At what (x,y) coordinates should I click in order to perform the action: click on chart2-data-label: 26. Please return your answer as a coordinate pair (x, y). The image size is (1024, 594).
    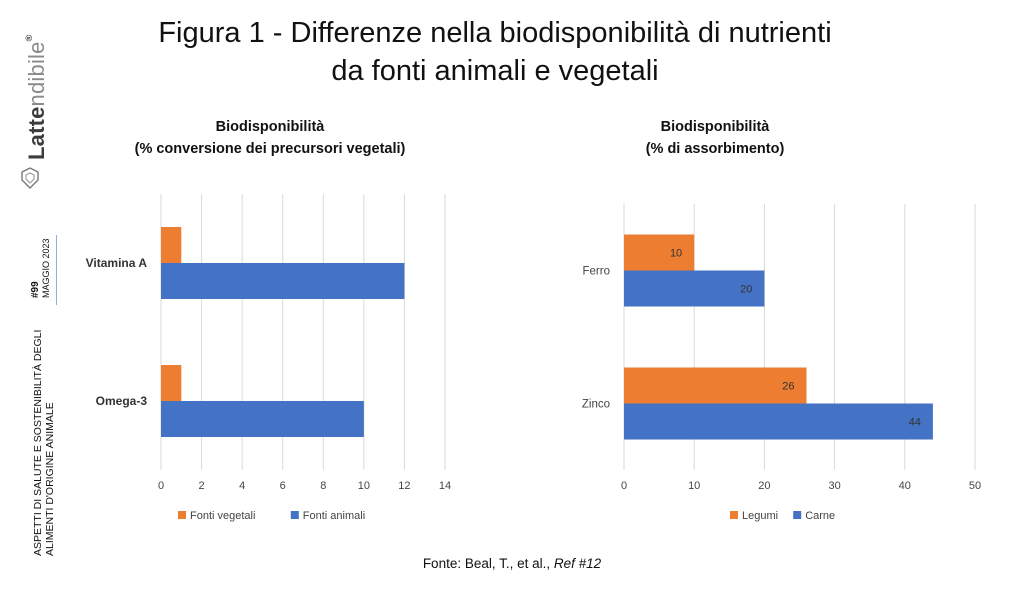
    Looking at the image, I should click on (788, 387).